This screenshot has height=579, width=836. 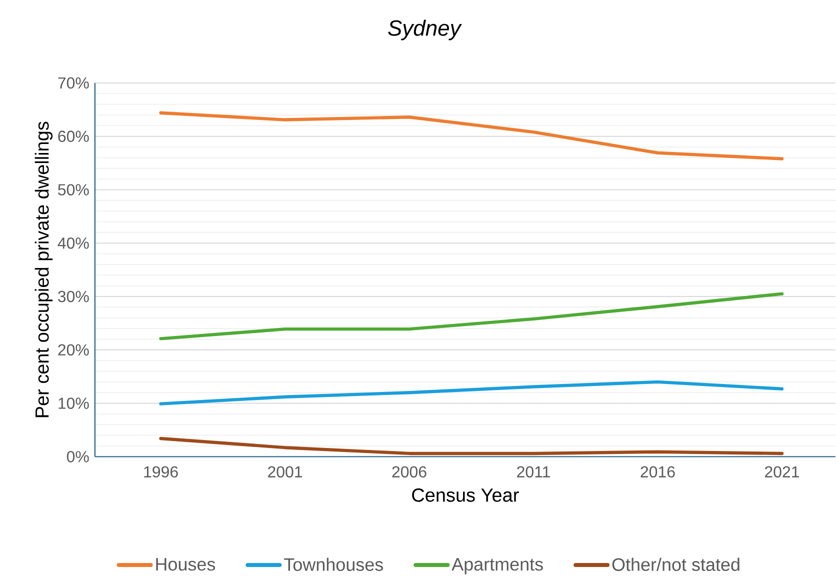 I want to click on x-tick-label: 2021, so click(x=781, y=472).